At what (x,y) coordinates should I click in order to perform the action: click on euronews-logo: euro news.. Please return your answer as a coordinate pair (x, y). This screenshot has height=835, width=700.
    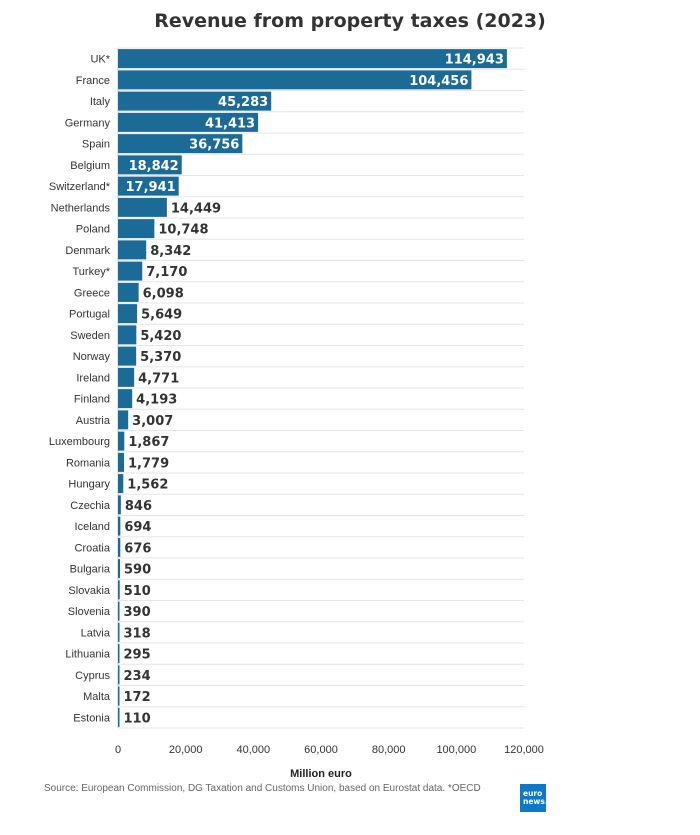
    Looking at the image, I should click on (534, 798).